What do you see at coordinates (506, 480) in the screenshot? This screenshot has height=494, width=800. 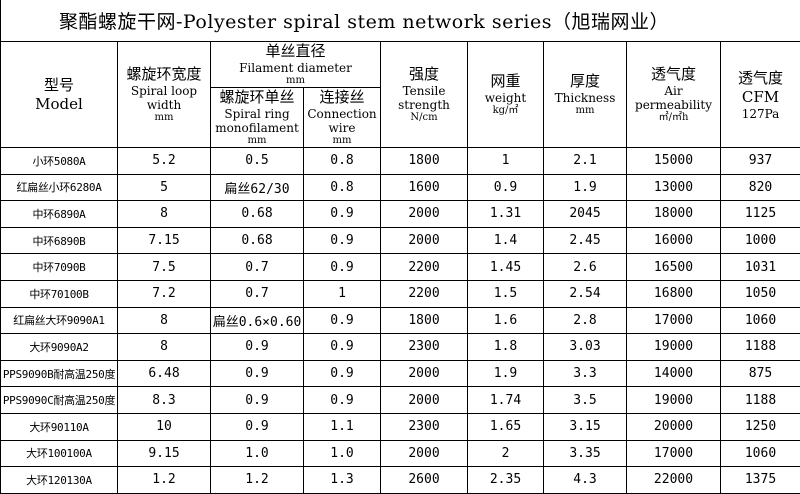 I see `value-cell: 2.35` at bounding box center [506, 480].